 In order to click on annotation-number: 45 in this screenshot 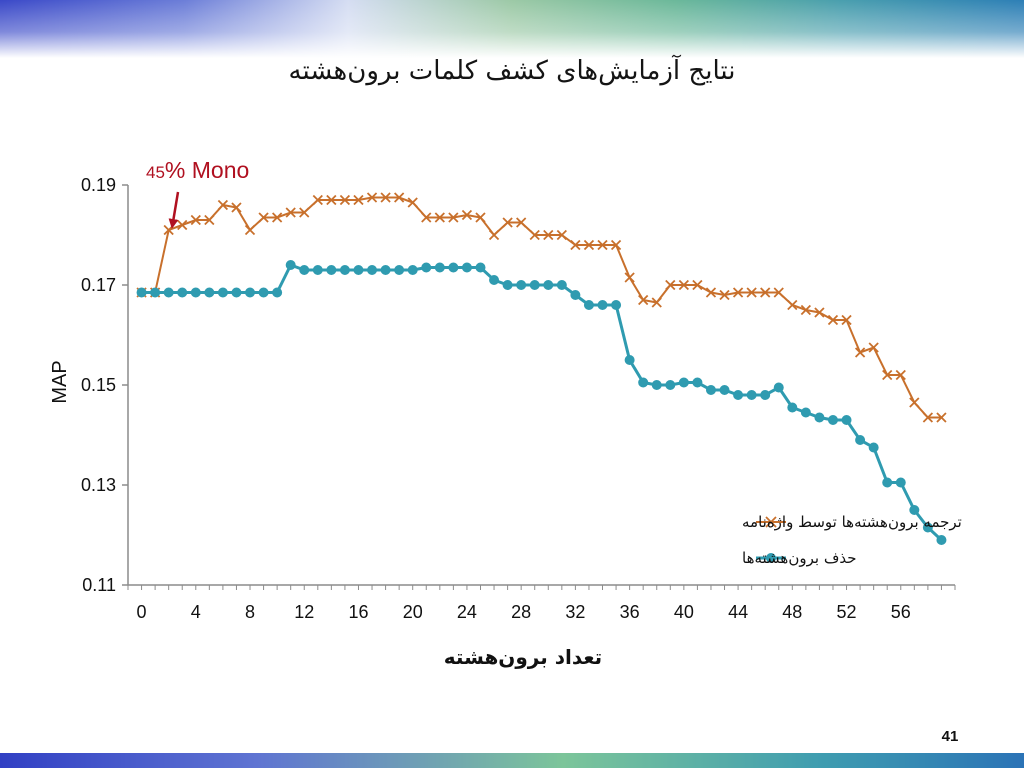, I will do `click(155, 172)`.